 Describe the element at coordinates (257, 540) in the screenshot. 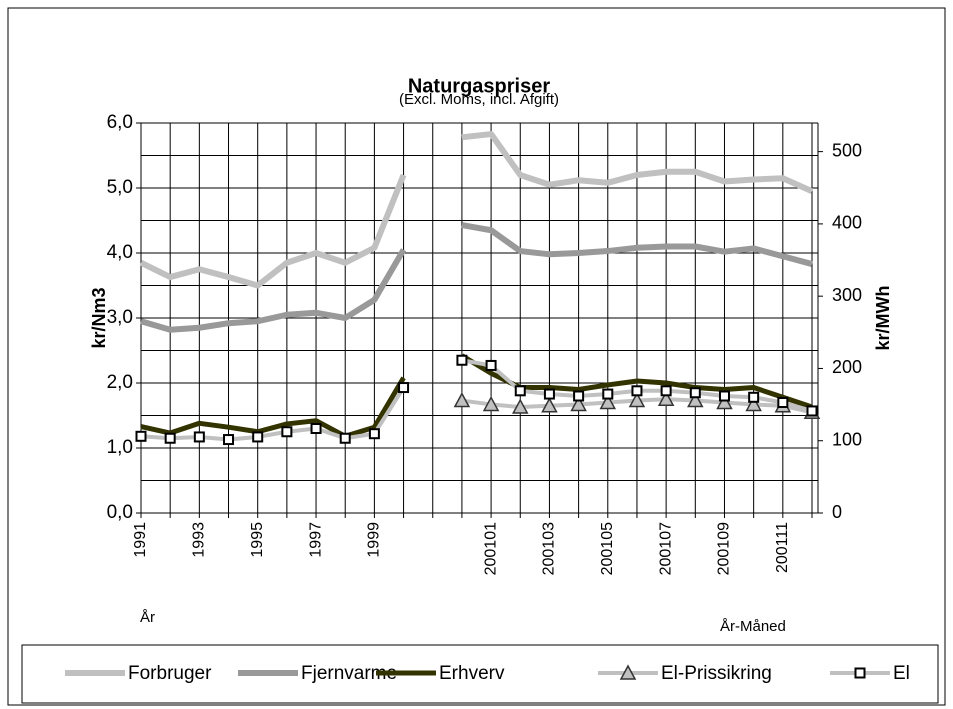

I see `x-tick-label: 1995` at that location.